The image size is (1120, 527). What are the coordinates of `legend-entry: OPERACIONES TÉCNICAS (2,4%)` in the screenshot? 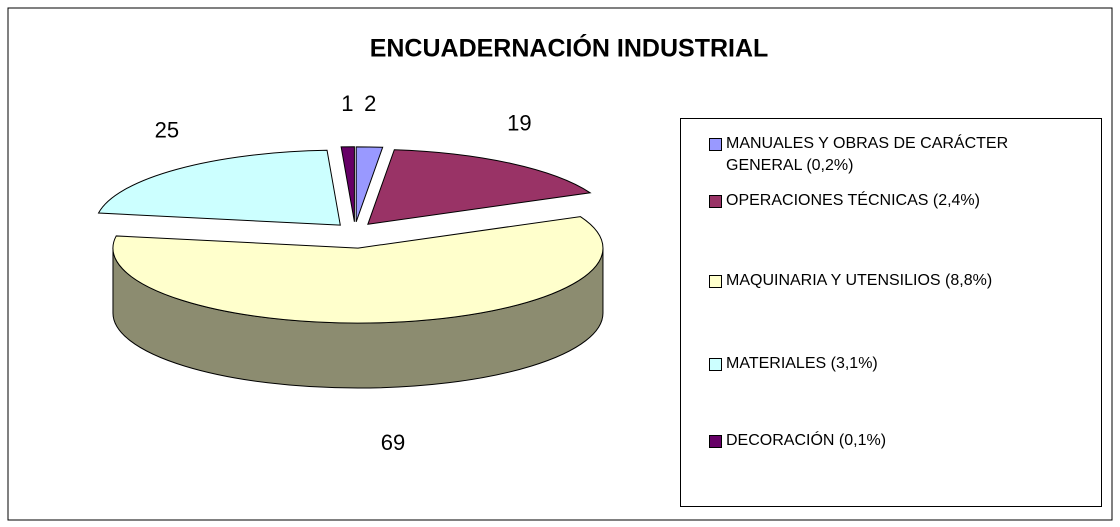 It's located at (899, 201).